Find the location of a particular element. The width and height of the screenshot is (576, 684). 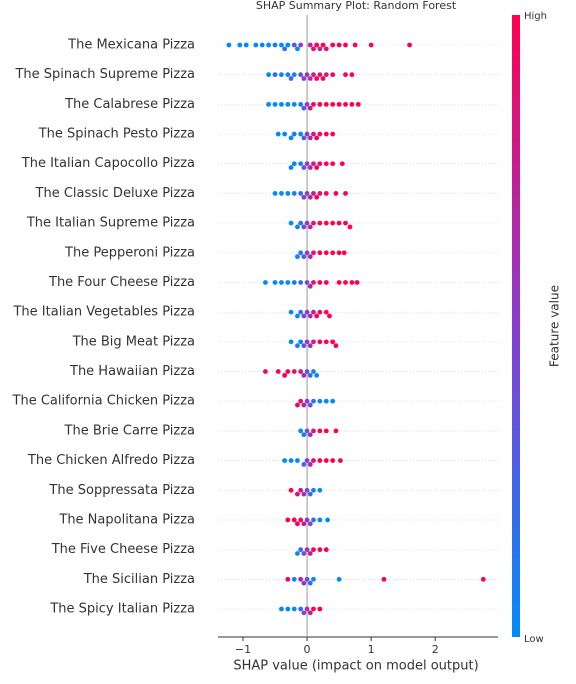

feature-label: The Classic Deluxe Pizza is located at coordinates (115, 193).